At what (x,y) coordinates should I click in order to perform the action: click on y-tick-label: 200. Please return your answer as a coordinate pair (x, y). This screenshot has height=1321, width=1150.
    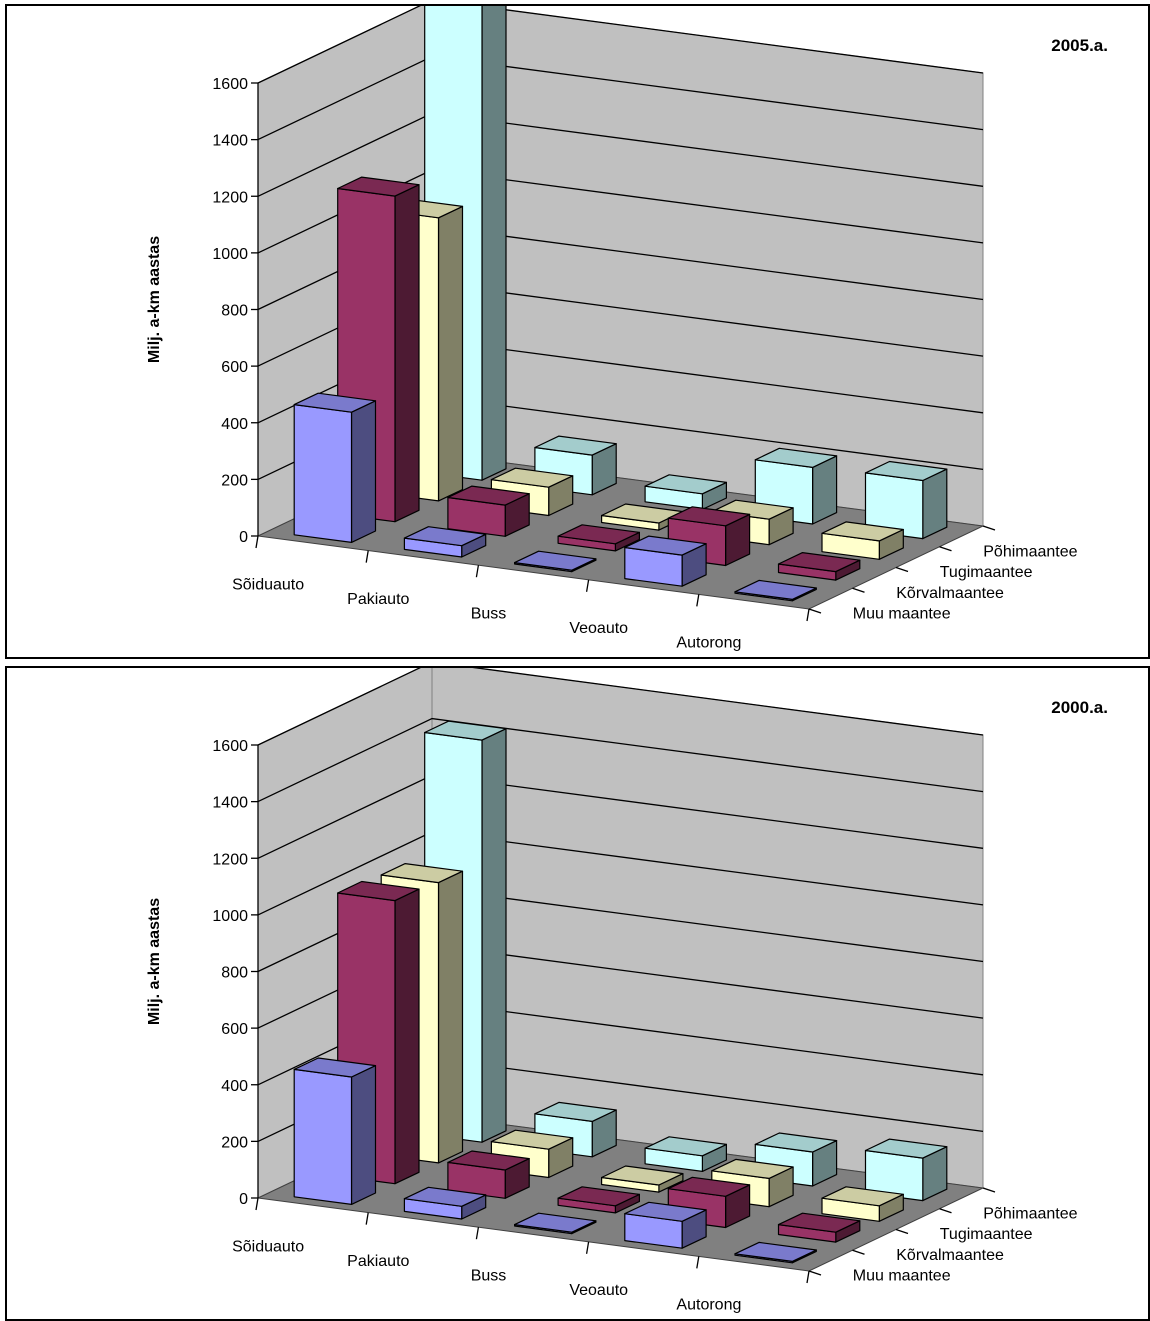
    Looking at the image, I should click on (234, 1142).